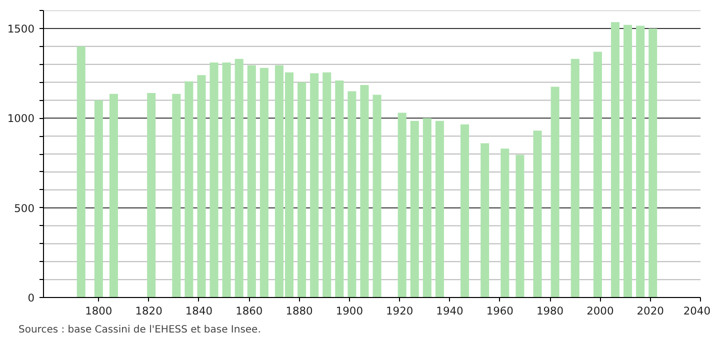 The height and width of the screenshot is (340, 710). What do you see at coordinates (696, 311) in the screenshot?
I see `x-tick-label: 2040` at bounding box center [696, 311].